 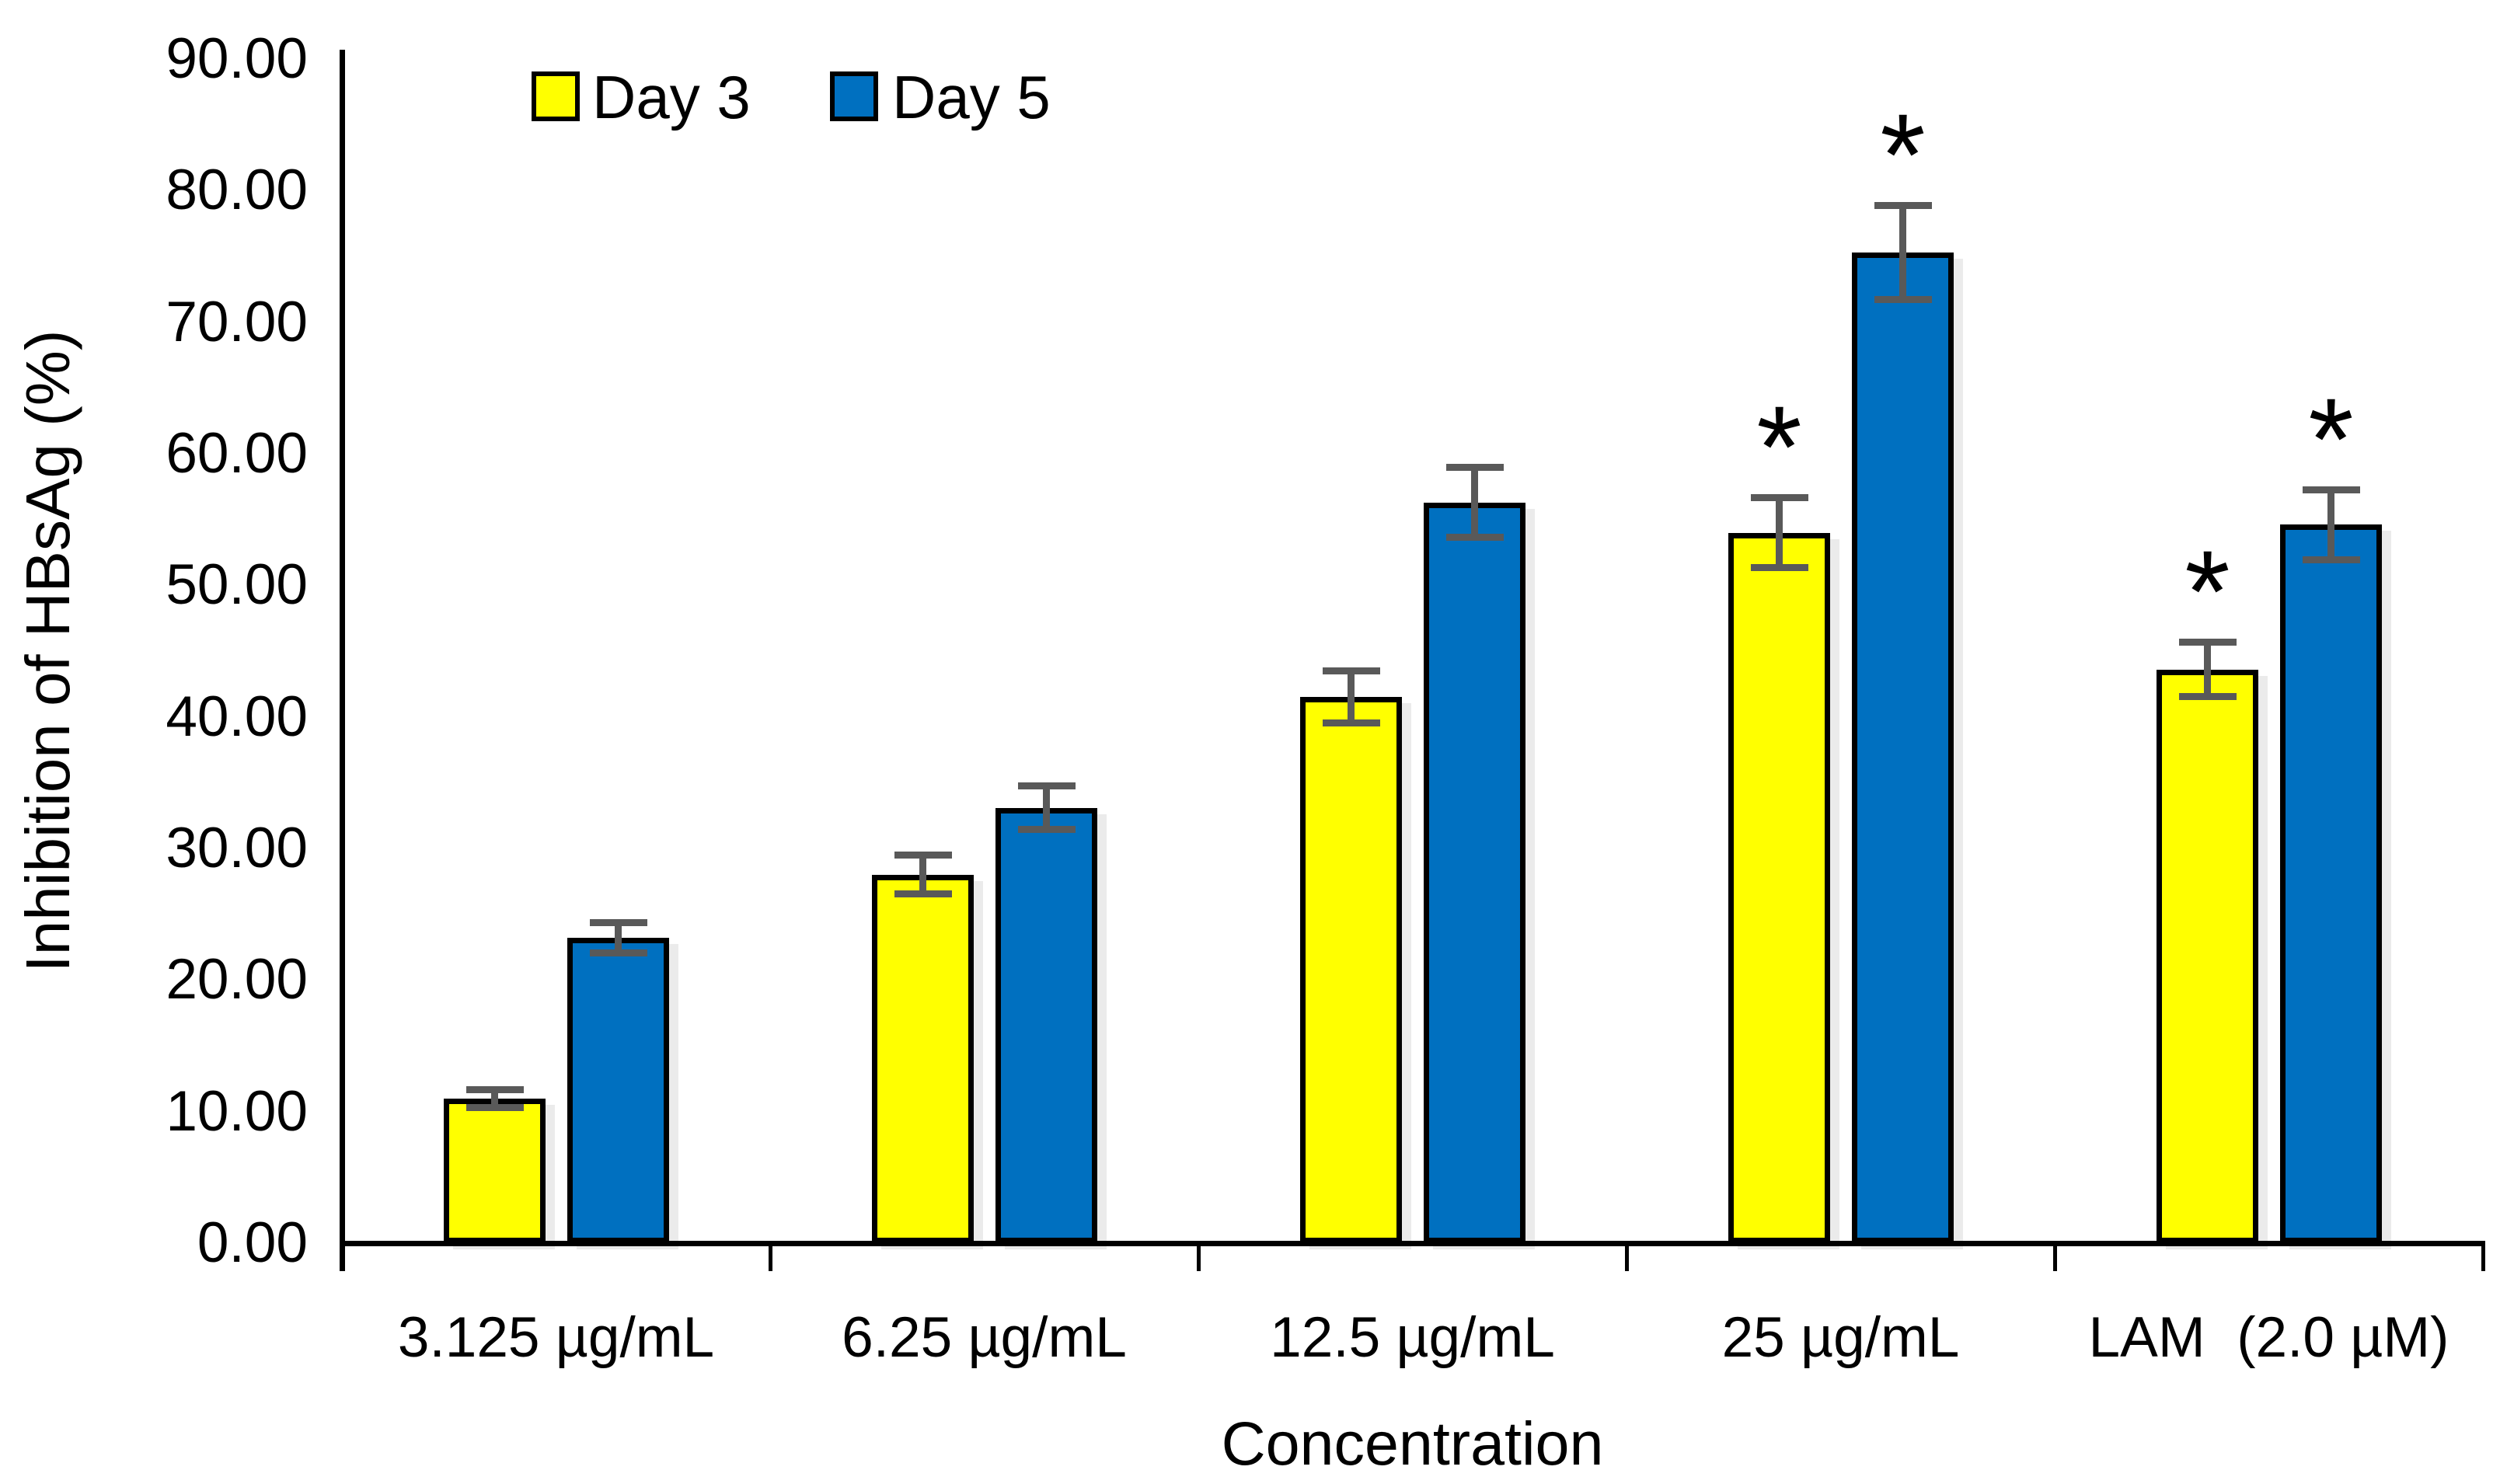 I want to click on y-tick-label: 80.00, so click(x=237, y=190).